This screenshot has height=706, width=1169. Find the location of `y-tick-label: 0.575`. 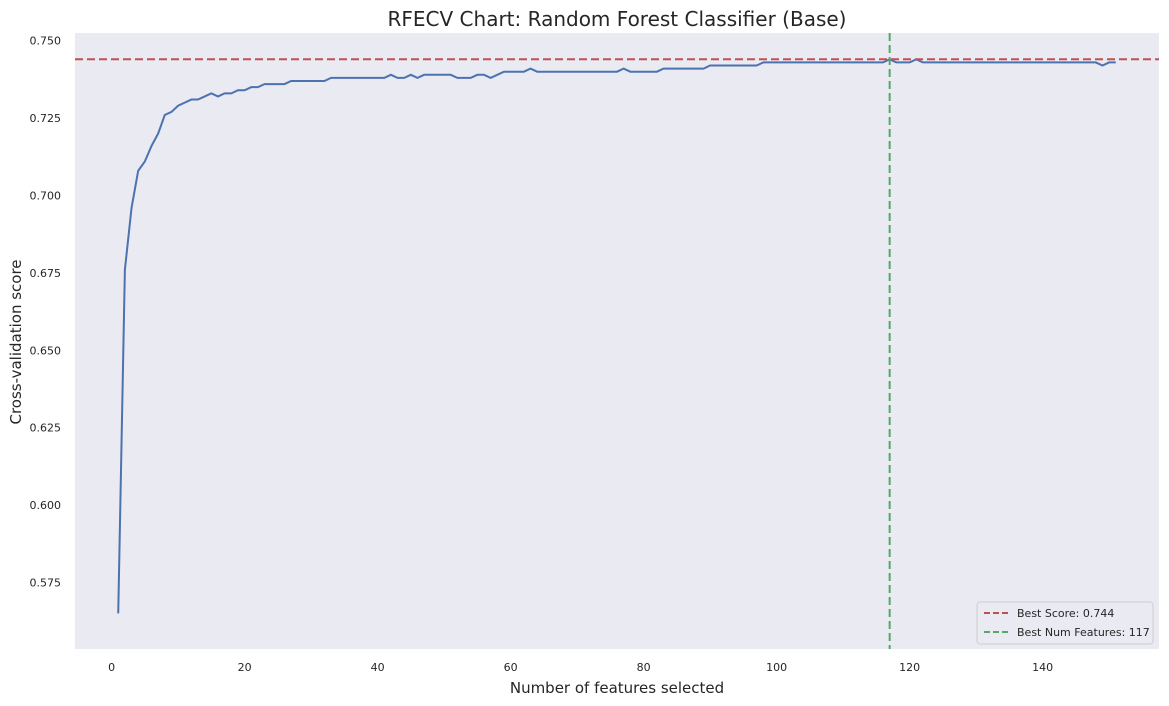

y-tick-label: 0.575 is located at coordinates (46, 582).